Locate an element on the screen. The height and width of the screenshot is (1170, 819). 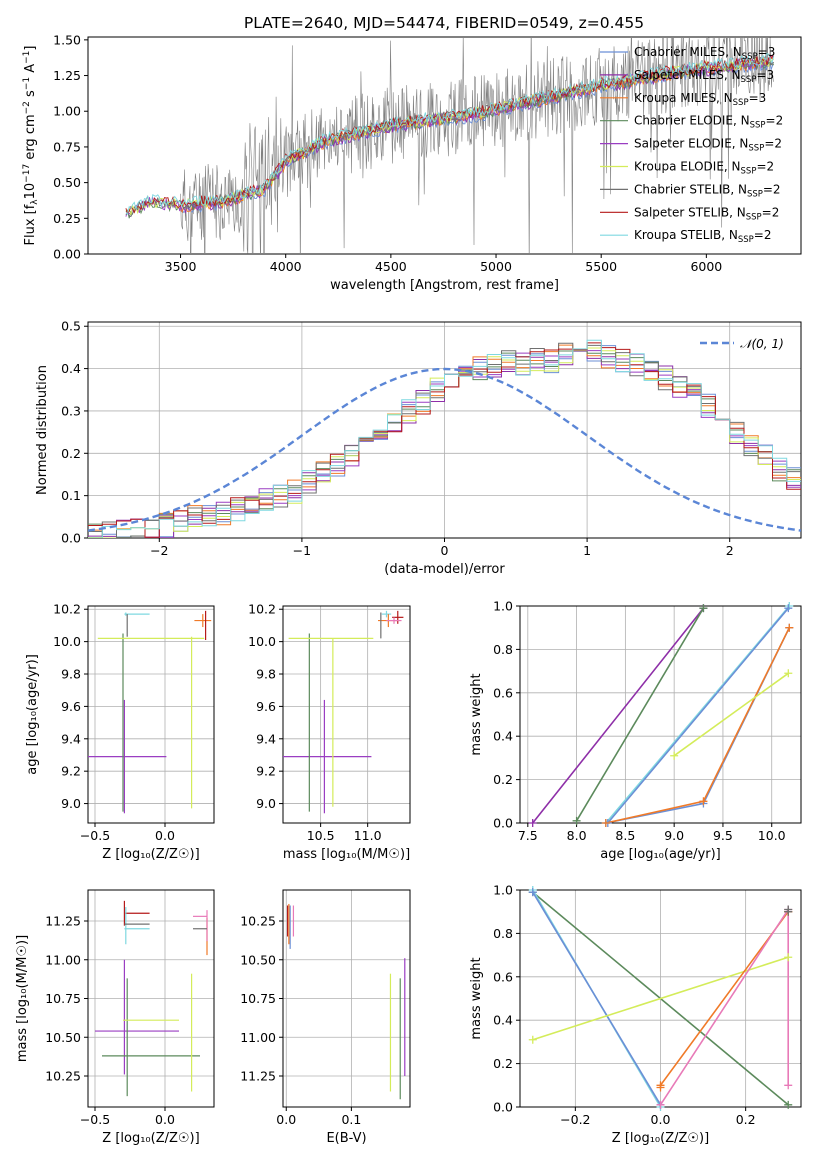
x-tick-label: −2 is located at coordinates (159, 550).